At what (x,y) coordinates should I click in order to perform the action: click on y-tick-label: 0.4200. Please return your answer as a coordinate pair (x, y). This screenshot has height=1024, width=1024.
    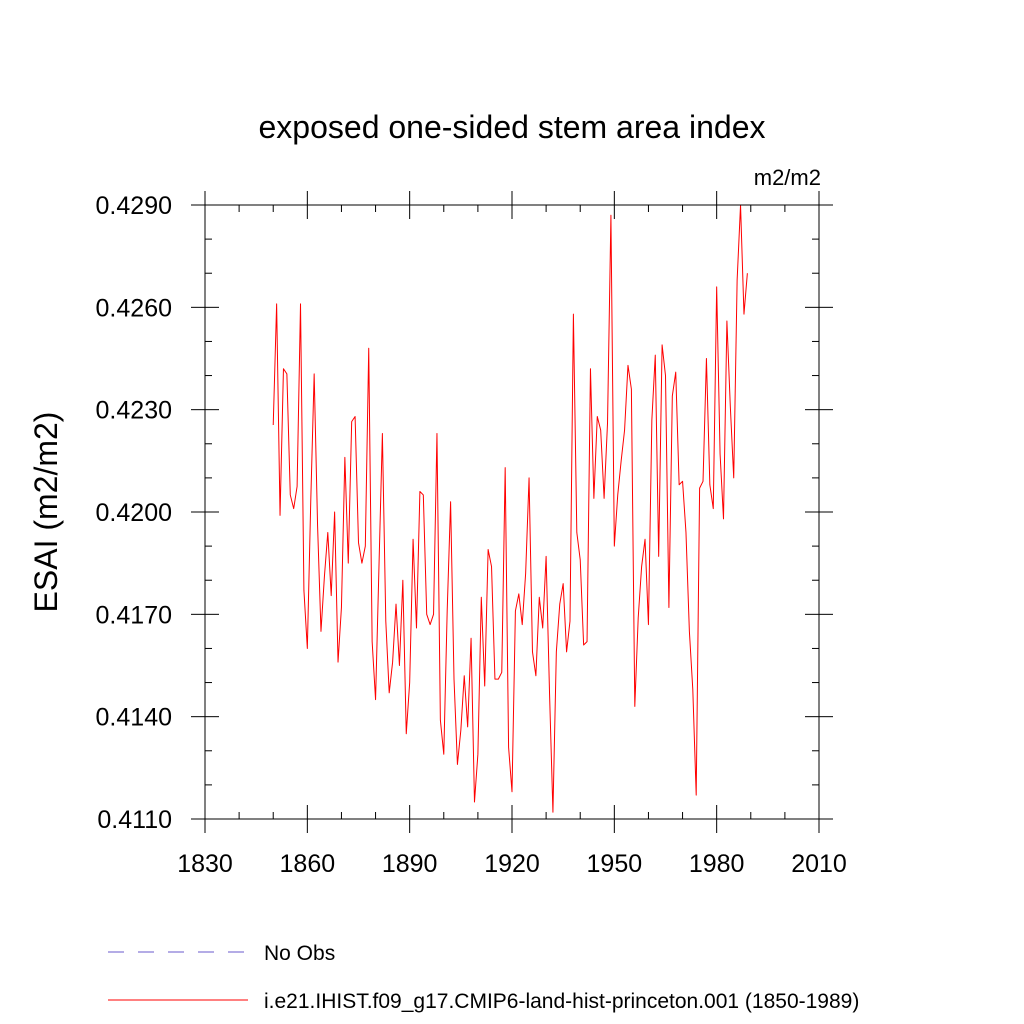
    Looking at the image, I should click on (134, 513).